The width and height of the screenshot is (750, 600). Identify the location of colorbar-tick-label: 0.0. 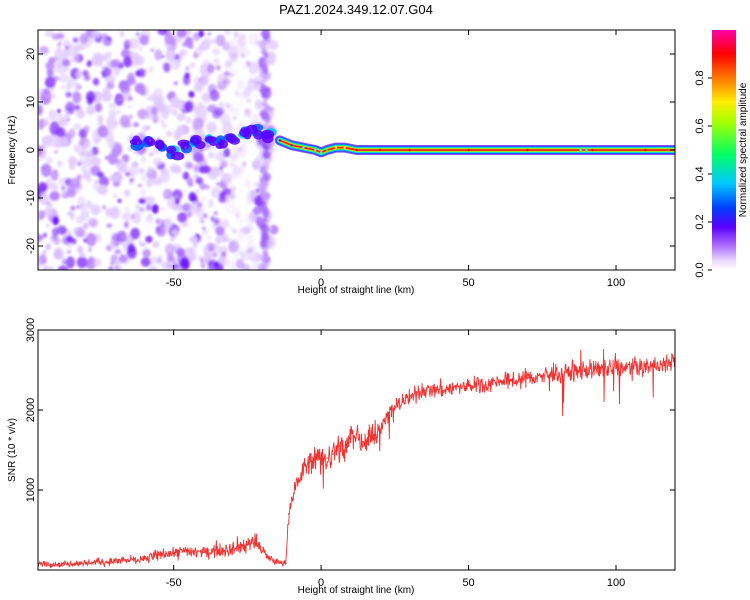
(700, 269).